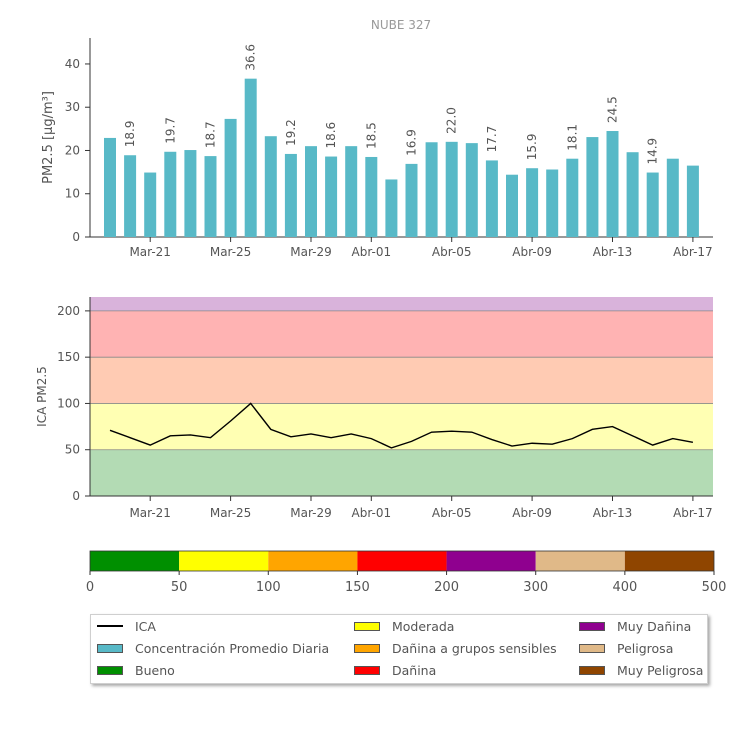 The height and width of the screenshot is (754, 750). Describe the element at coordinates (42, 396) in the screenshot. I see `y-axis-label: ICA PM2.5` at that location.